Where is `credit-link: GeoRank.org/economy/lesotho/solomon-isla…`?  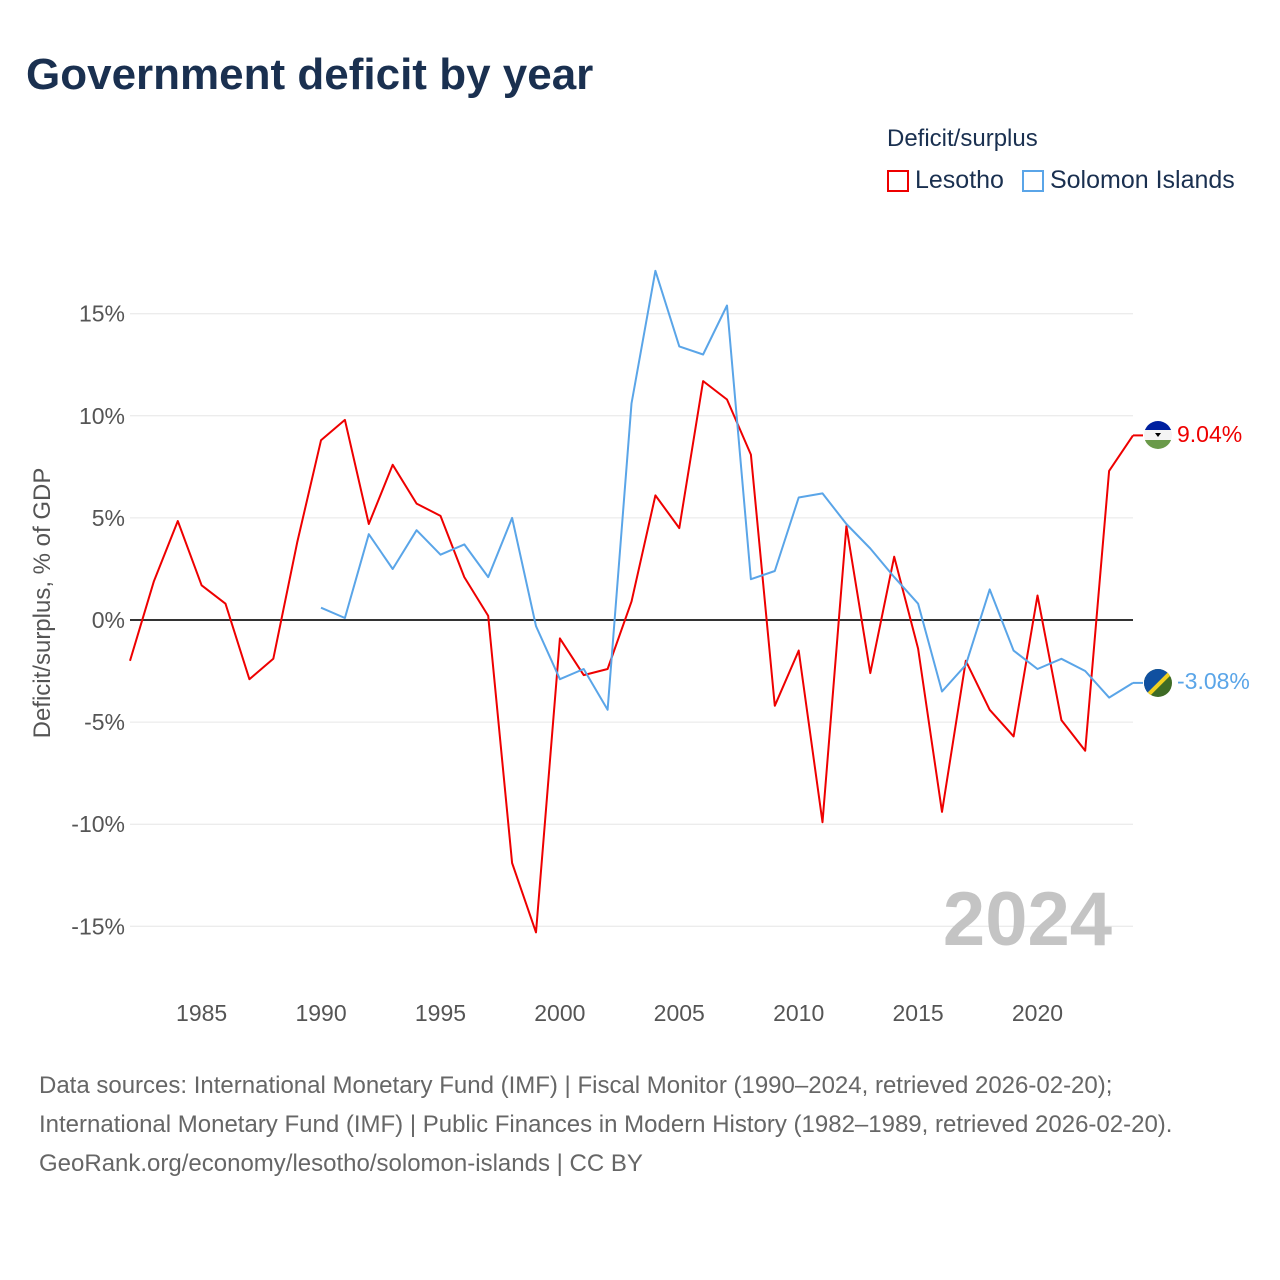
credit-link: GeoRank.org/economy/lesotho/solomon-isla… is located at coordinates (341, 1163).